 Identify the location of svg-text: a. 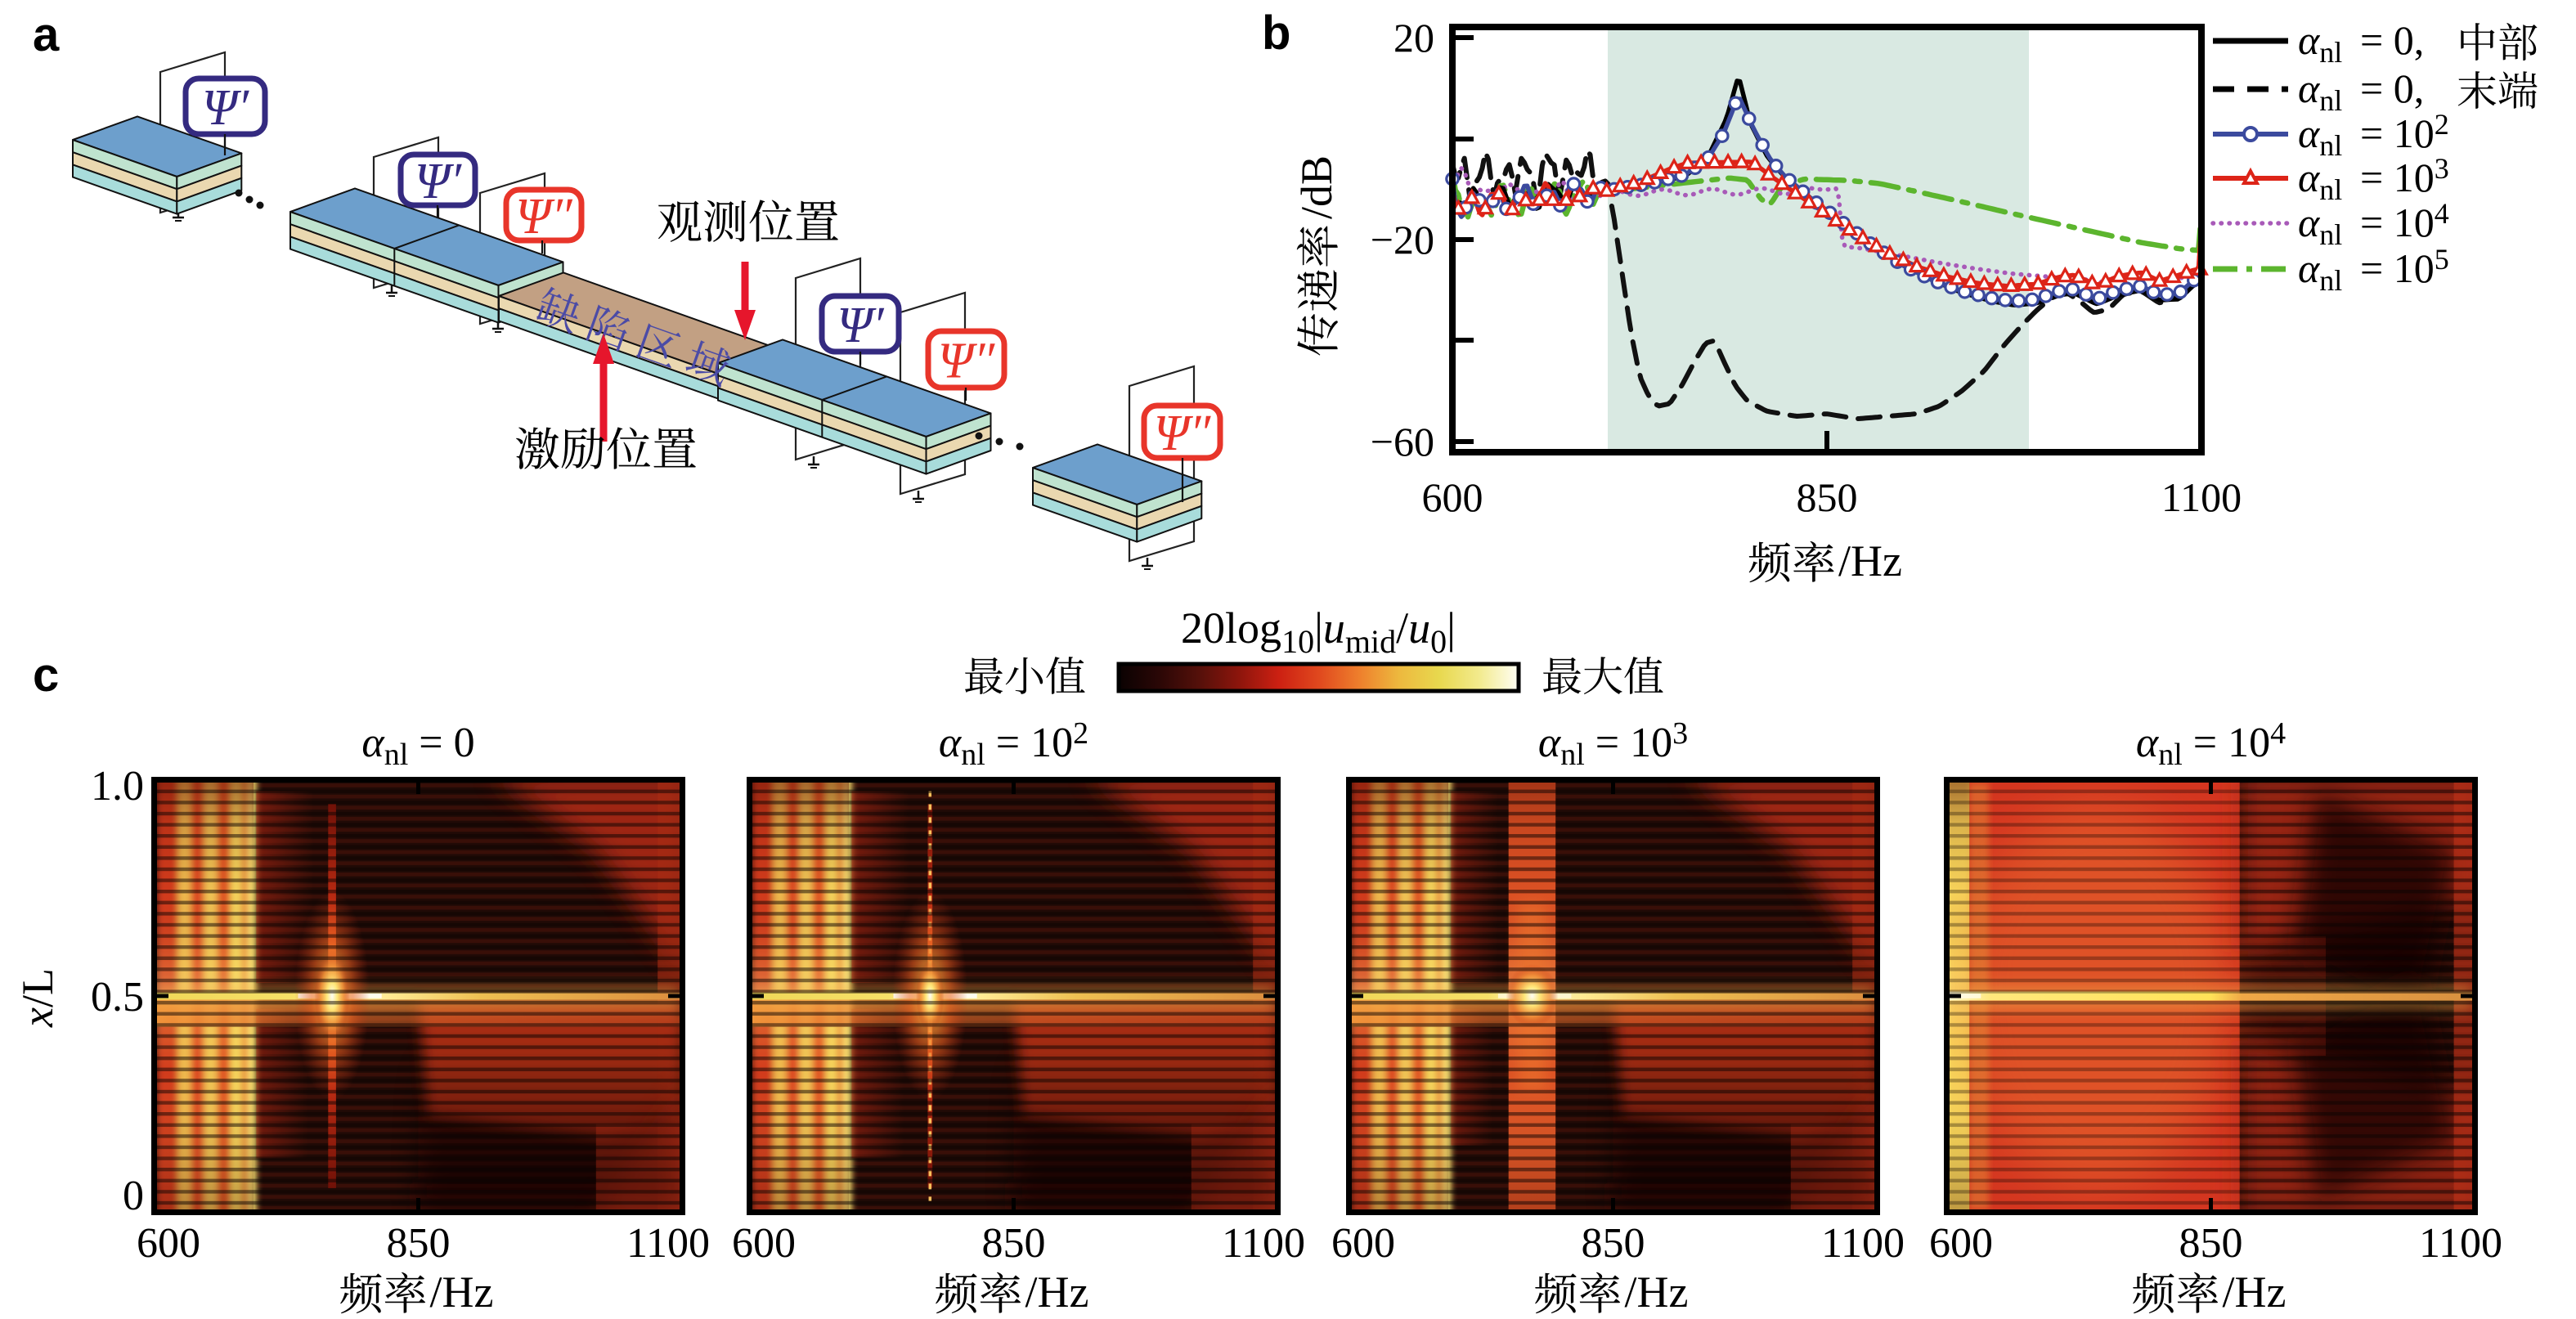
(46, 34).